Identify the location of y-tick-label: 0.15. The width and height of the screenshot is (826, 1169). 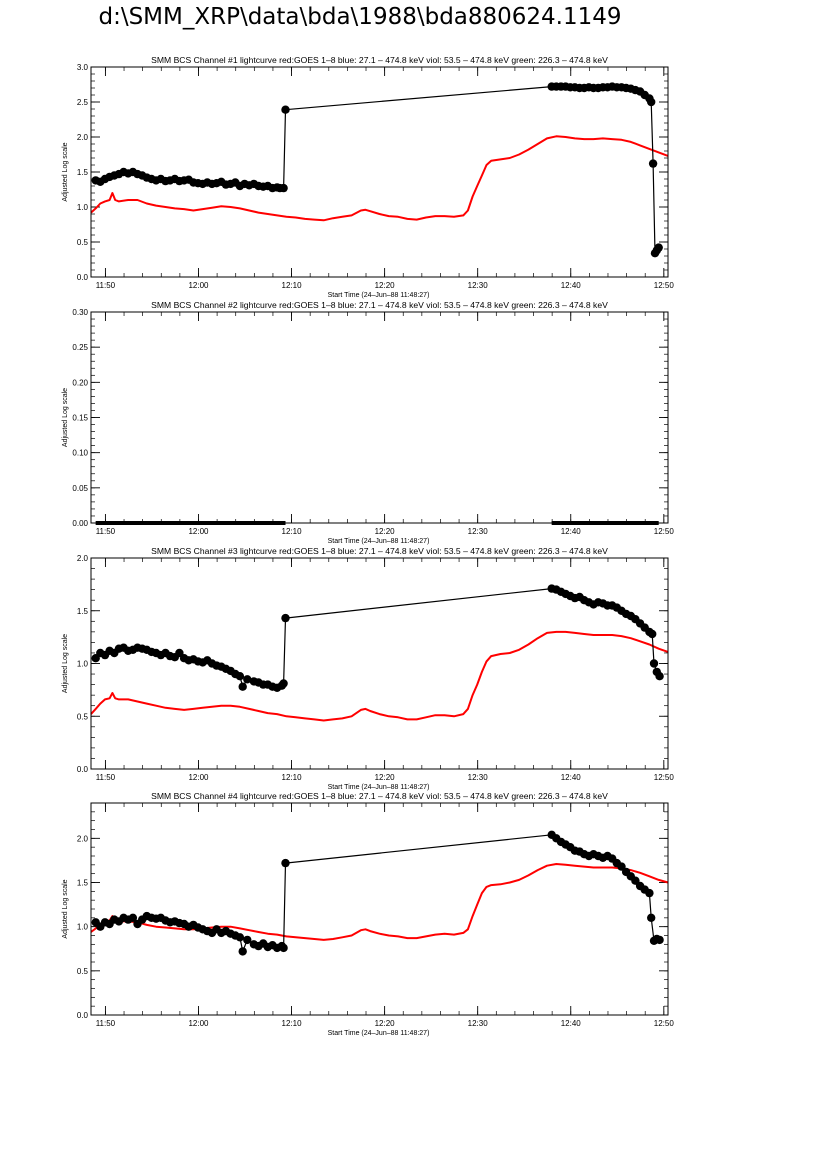
(80, 418).